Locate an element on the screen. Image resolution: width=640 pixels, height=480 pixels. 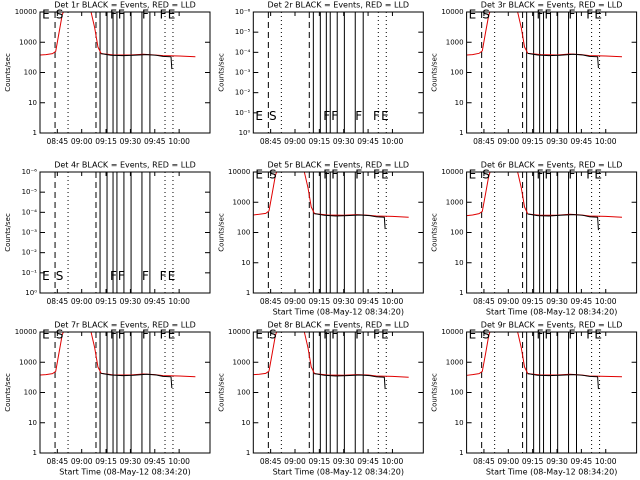
chart-title: Det 9r BLACK = Events, RED = LLD is located at coordinates (552, 325).